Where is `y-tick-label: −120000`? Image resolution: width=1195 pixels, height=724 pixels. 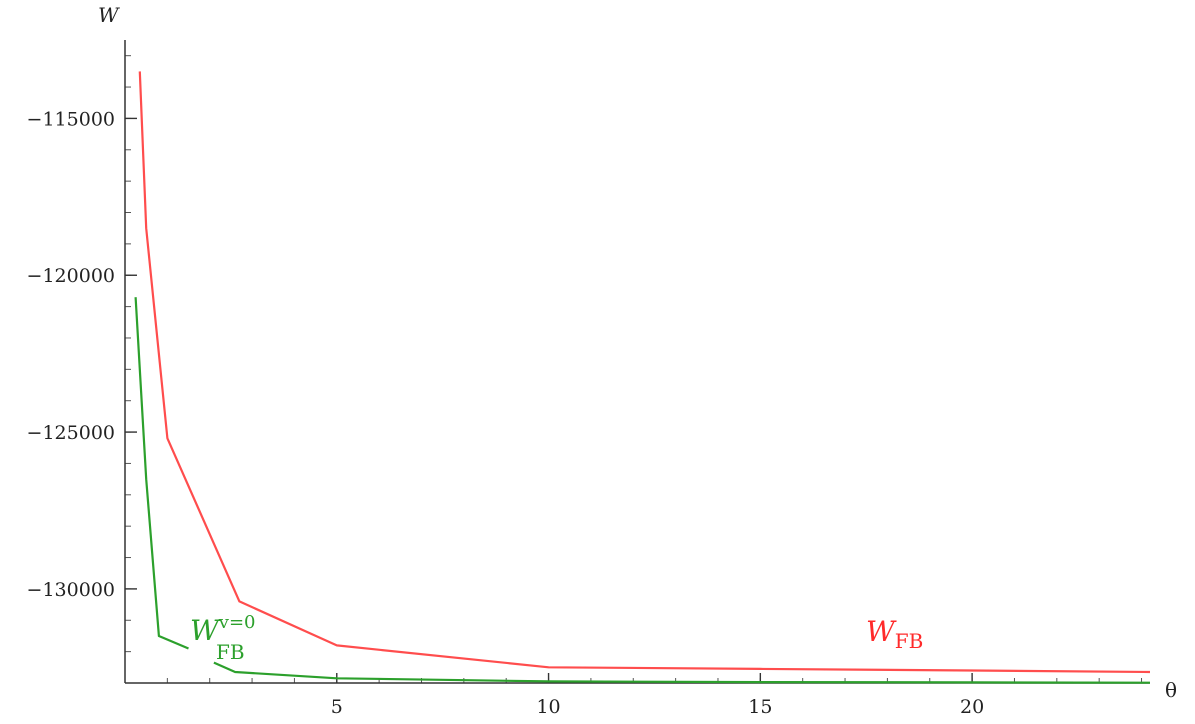
y-tick-label: −120000 is located at coordinates (71, 276).